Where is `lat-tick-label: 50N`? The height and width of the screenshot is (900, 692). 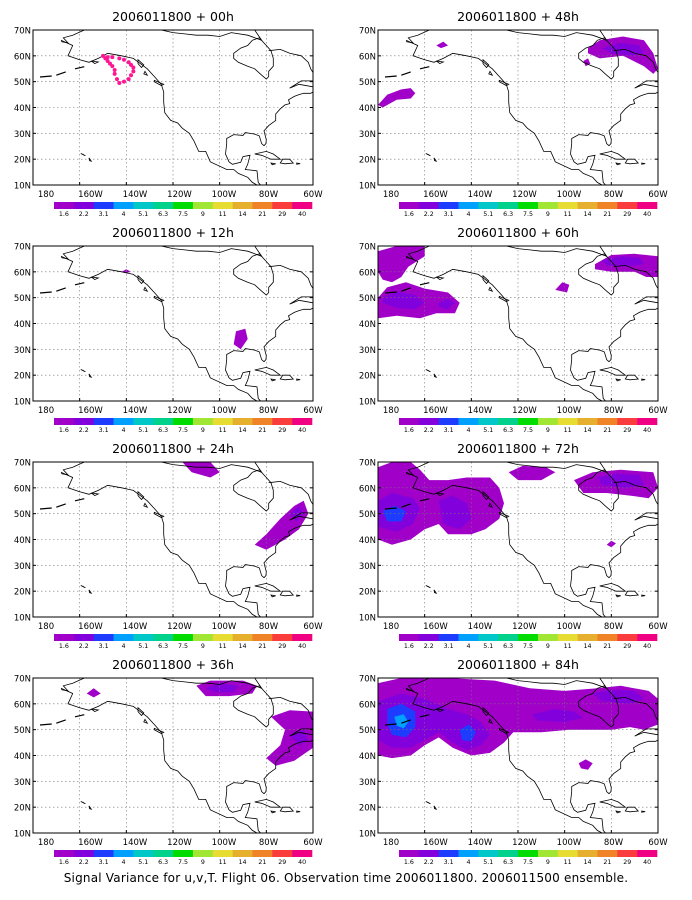
lat-tick-label: 50N is located at coordinates (367, 731).